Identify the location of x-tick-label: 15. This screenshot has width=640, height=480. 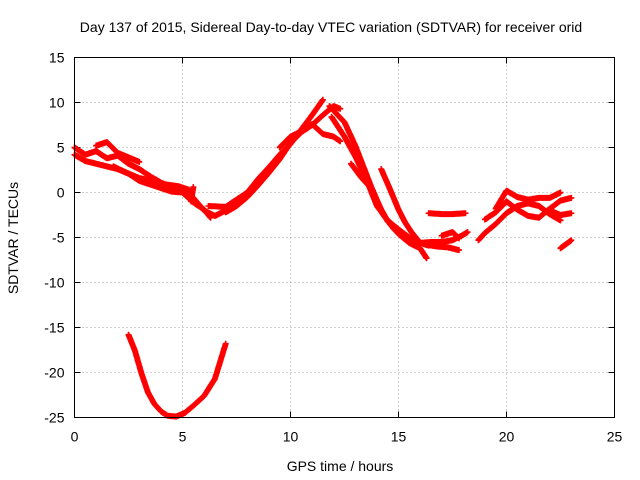
(399, 437).